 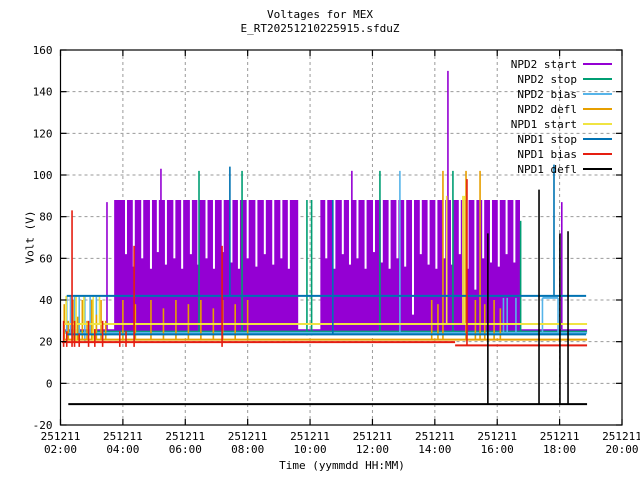 What do you see at coordinates (43, 92) in the screenshot?
I see `y-tick-label: 140` at bounding box center [43, 92].